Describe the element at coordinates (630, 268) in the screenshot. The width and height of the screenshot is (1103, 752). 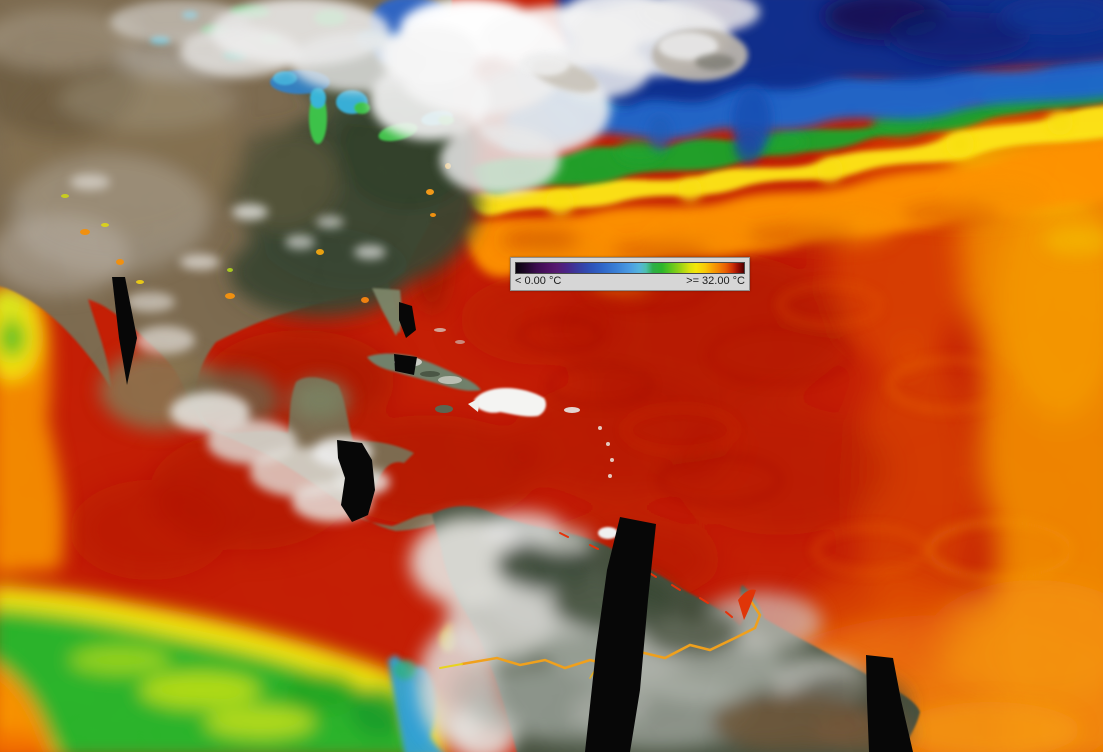
I see `temperature-colorbar` at that location.